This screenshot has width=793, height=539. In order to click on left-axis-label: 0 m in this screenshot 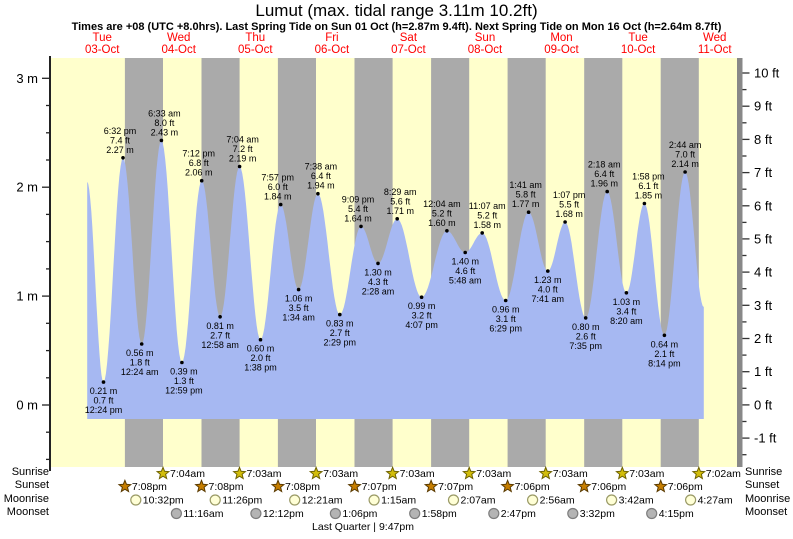, I will do `click(27, 405)`.